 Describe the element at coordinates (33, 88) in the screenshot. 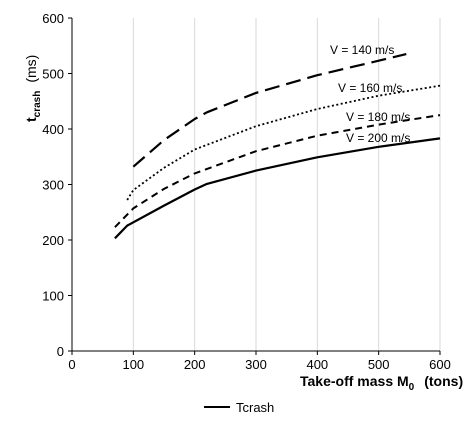

I see `y-axis-title: tcrash (ms)` at that location.